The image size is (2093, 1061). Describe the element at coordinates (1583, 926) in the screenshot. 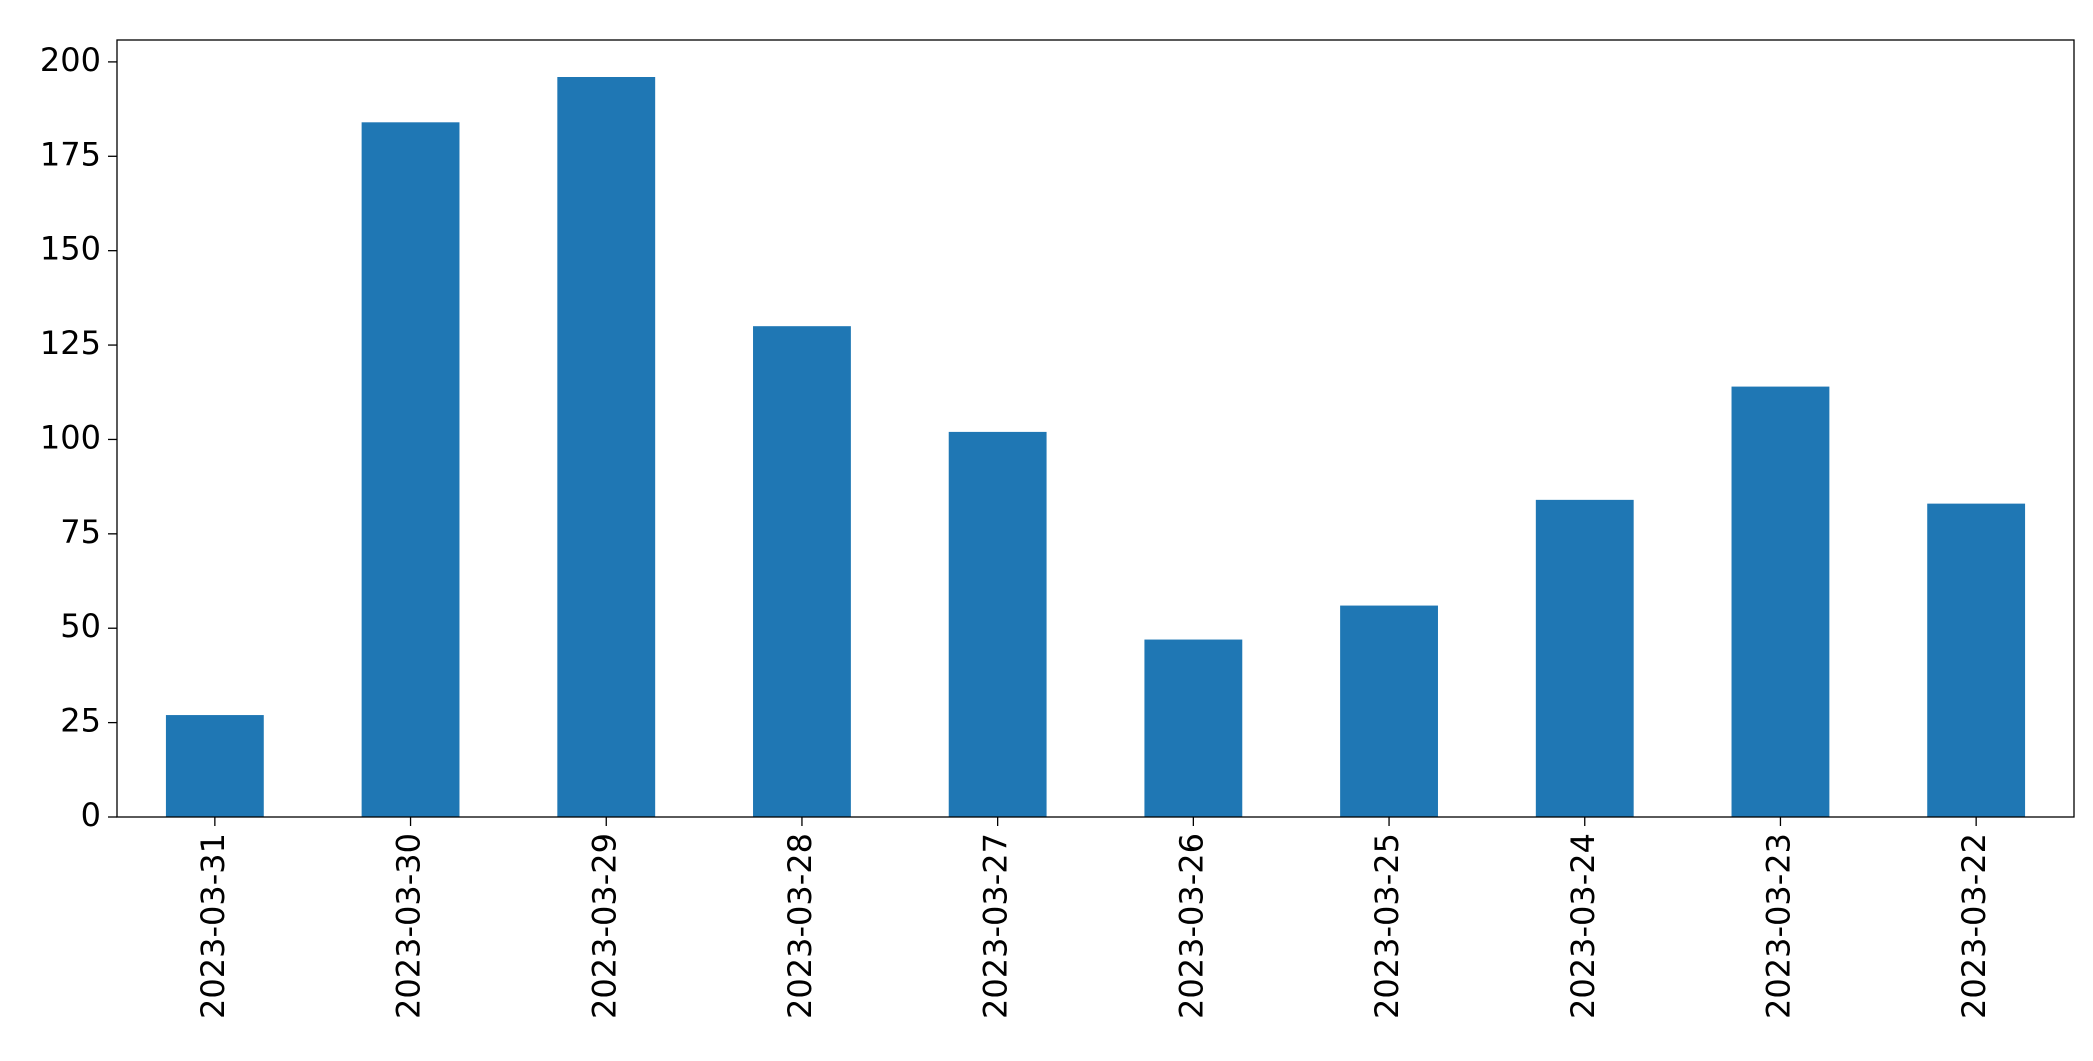

I see `x-tick-label: 2023-03-24` at that location.